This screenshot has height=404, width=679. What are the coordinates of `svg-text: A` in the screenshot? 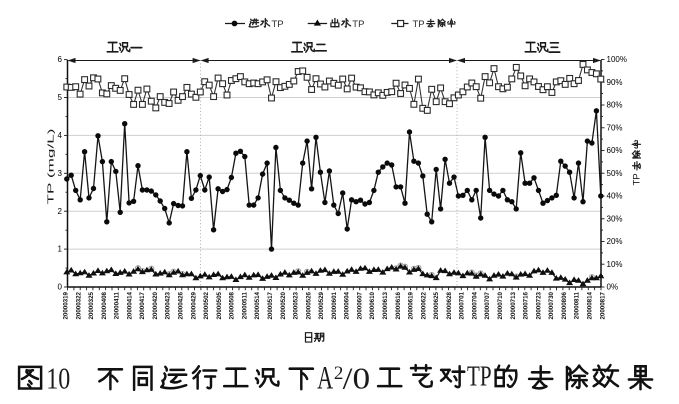 It's located at (325, 379).